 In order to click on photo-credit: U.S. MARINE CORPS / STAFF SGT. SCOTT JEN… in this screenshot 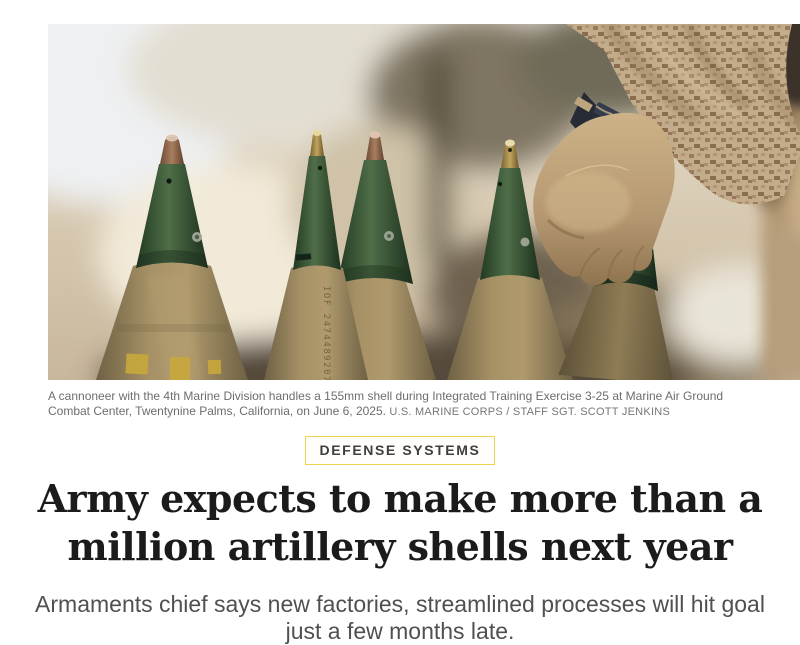, I will do `click(530, 412)`.